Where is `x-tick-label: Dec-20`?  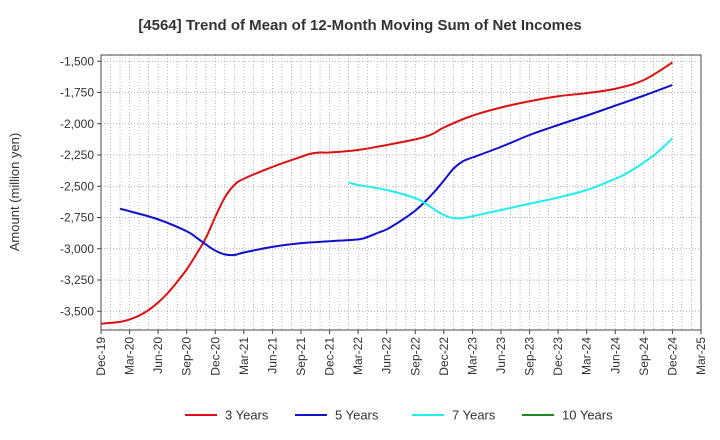 x-tick-label: Dec-20 is located at coordinates (215, 356).